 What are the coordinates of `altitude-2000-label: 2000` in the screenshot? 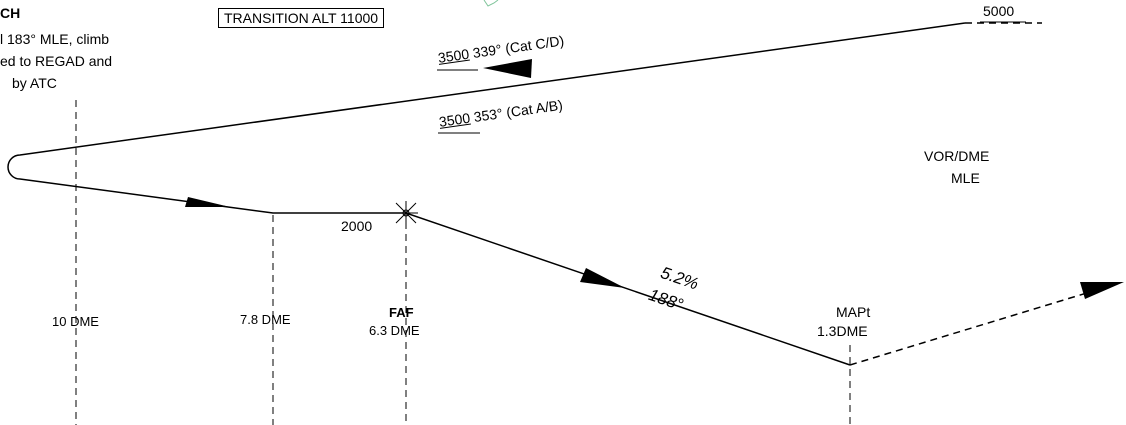 It's located at (357, 226).